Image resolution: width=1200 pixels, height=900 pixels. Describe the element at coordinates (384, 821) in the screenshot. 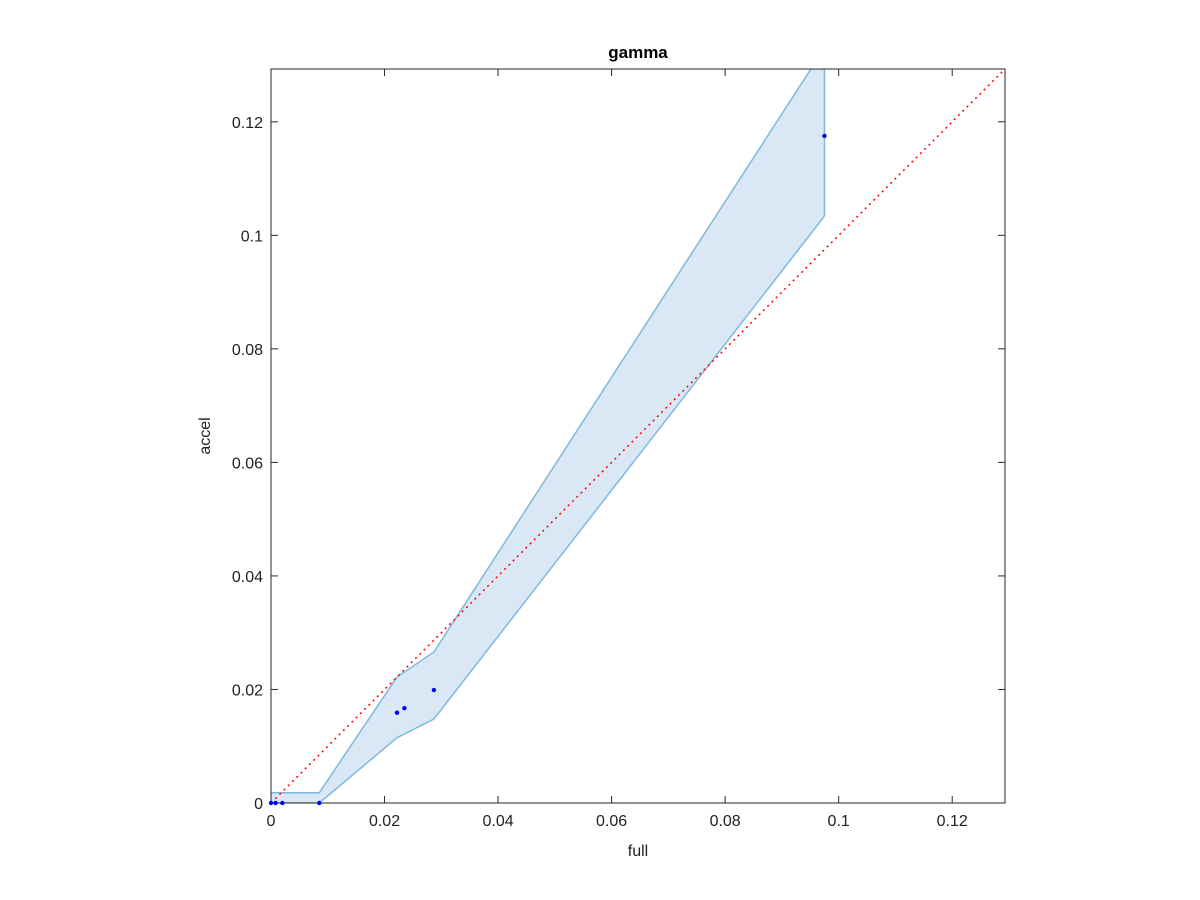

I see `x-tick-label: 0.02` at that location.